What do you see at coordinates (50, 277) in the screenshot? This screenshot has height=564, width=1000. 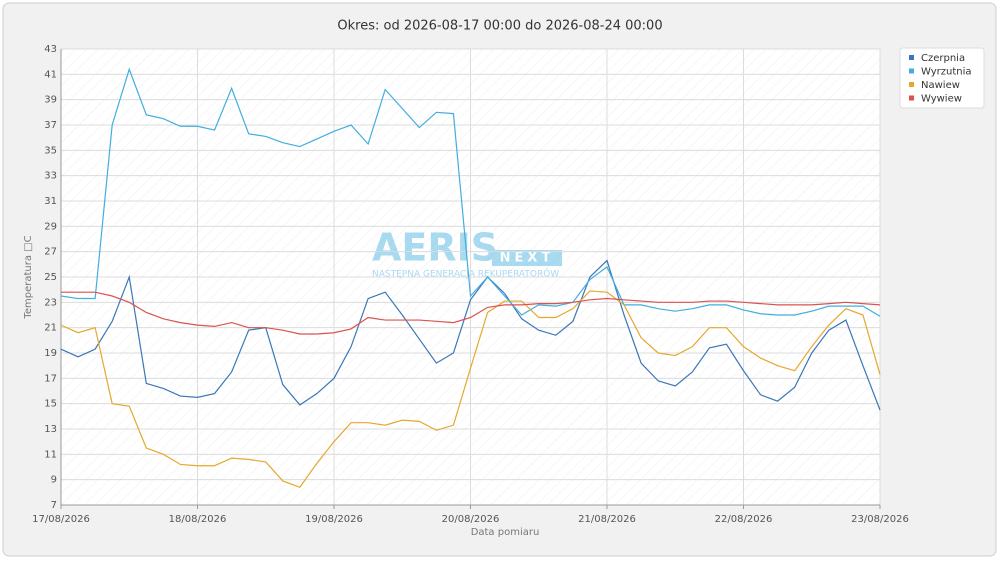 I see `y-tick-label: 25` at bounding box center [50, 277].